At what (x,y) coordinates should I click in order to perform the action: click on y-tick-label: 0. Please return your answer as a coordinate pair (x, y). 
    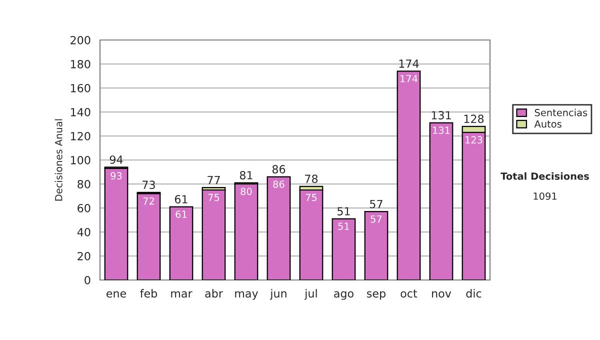
    Looking at the image, I should click on (87, 280).